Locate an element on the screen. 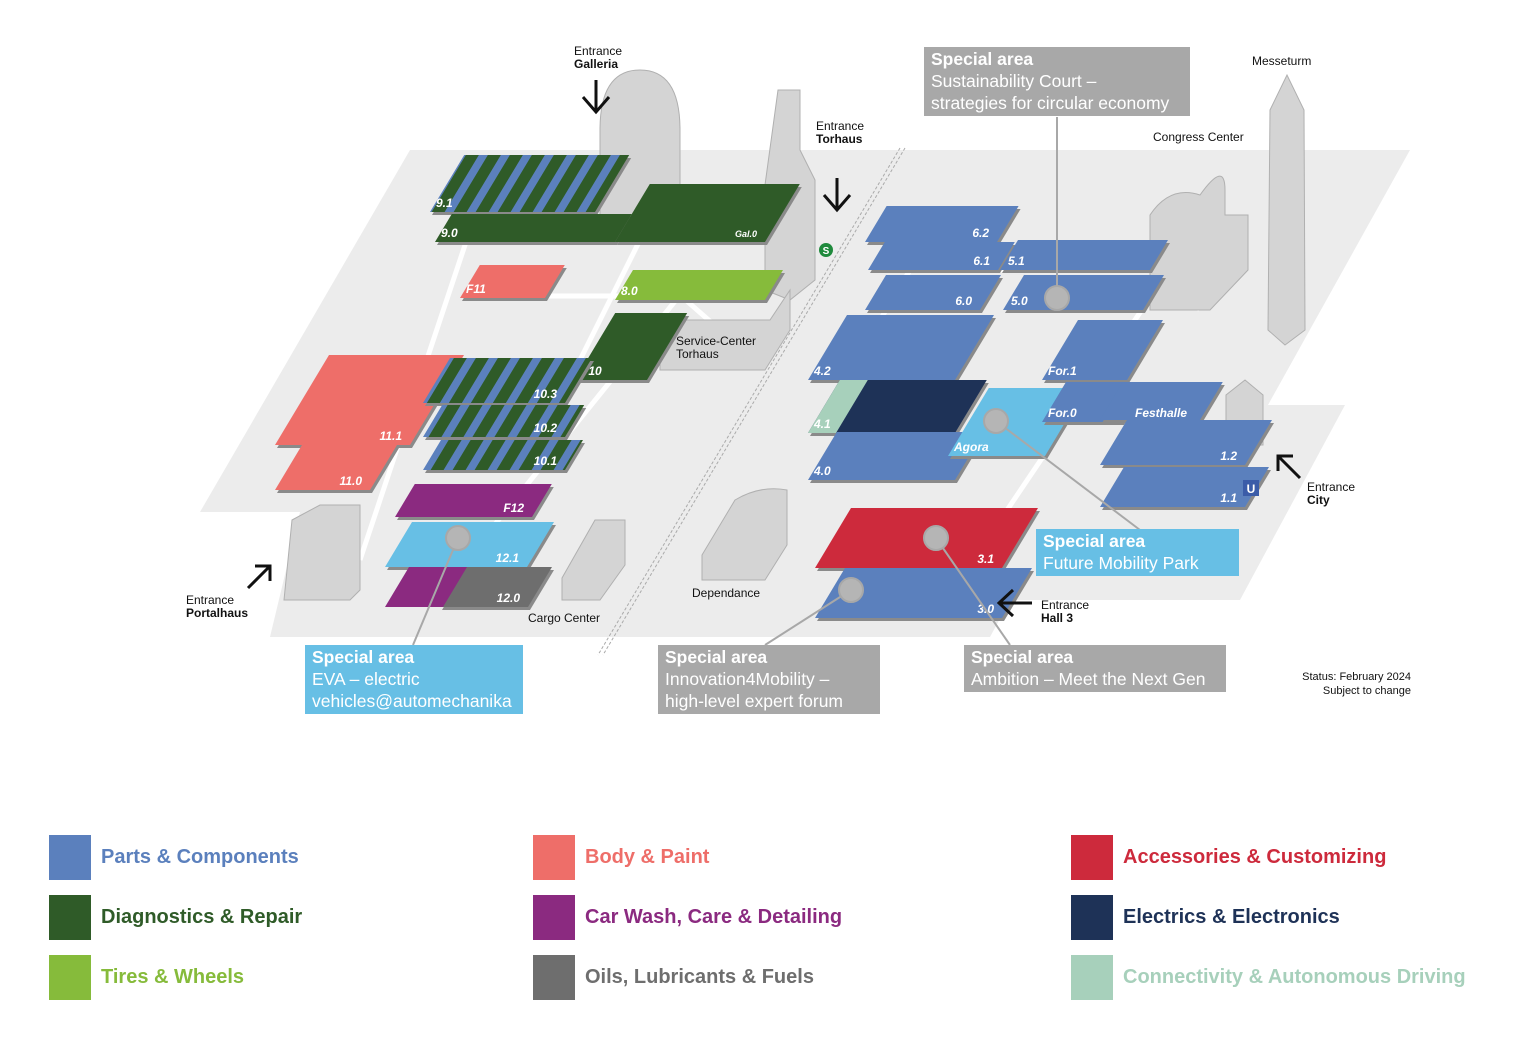 The height and width of the screenshot is (1050, 1539). status-note: Status: February 2024 Subject to change is located at coordinates (1356, 684).